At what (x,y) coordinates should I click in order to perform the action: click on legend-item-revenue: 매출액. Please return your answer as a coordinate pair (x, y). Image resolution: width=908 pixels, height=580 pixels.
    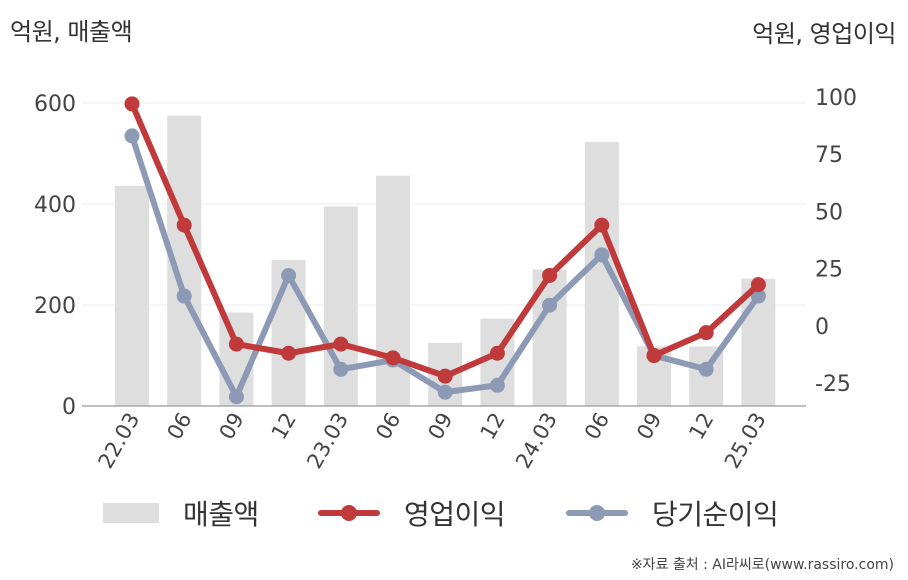
    Looking at the image, I should click on (181, 513).